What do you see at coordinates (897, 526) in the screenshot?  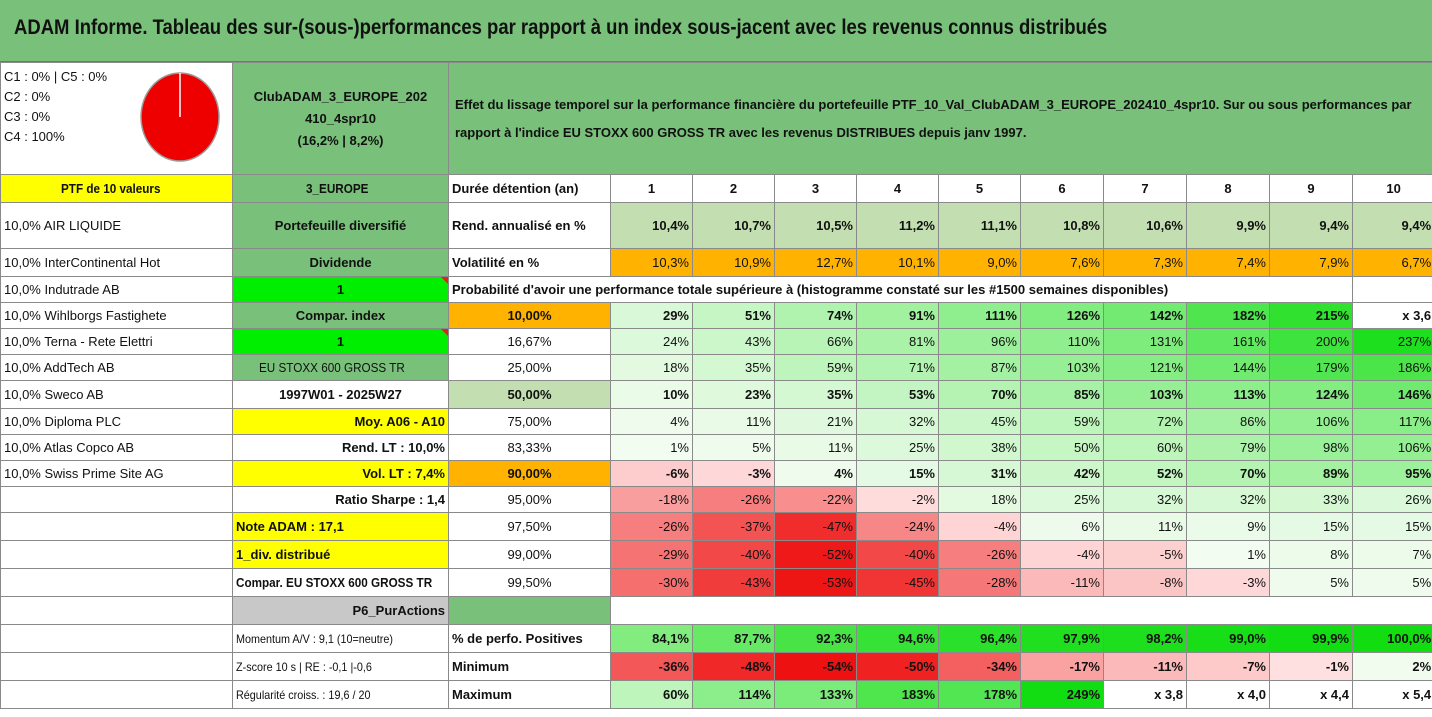 I see `quantile-cell: -24%` at bounding box center [897, 526].